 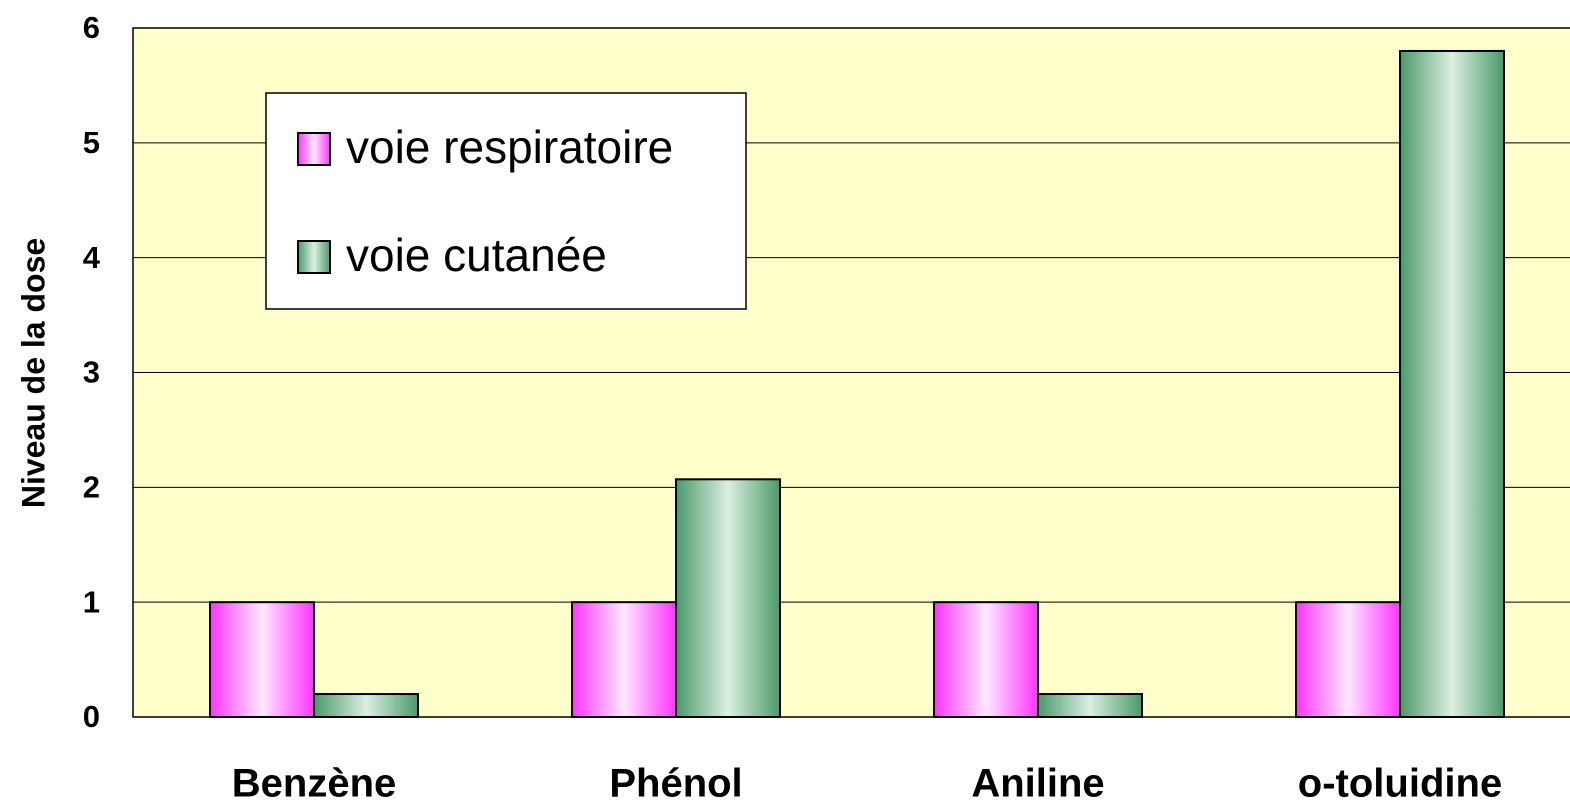 I want to click on x-tick-label: Phénol, so click(x=675, y=784).